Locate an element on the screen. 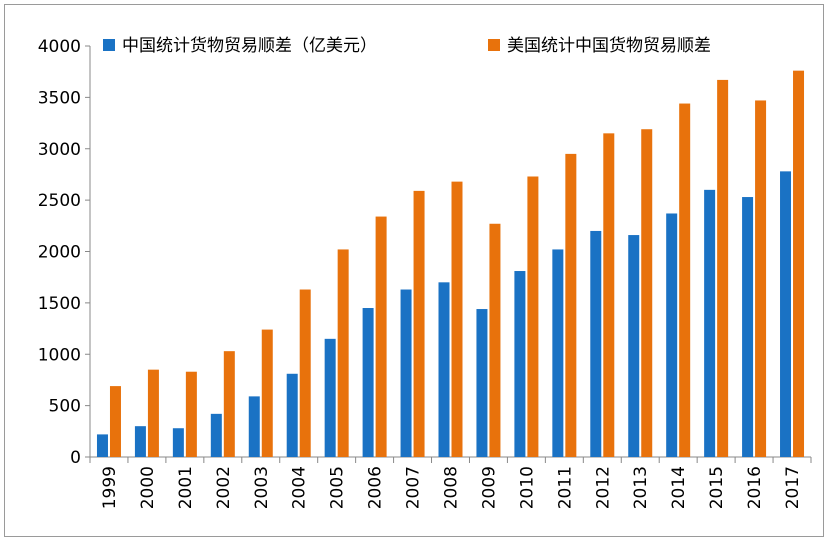 This screenshot has height=547, width=829. legend-swatch-china is located at coordinates (109, 45).